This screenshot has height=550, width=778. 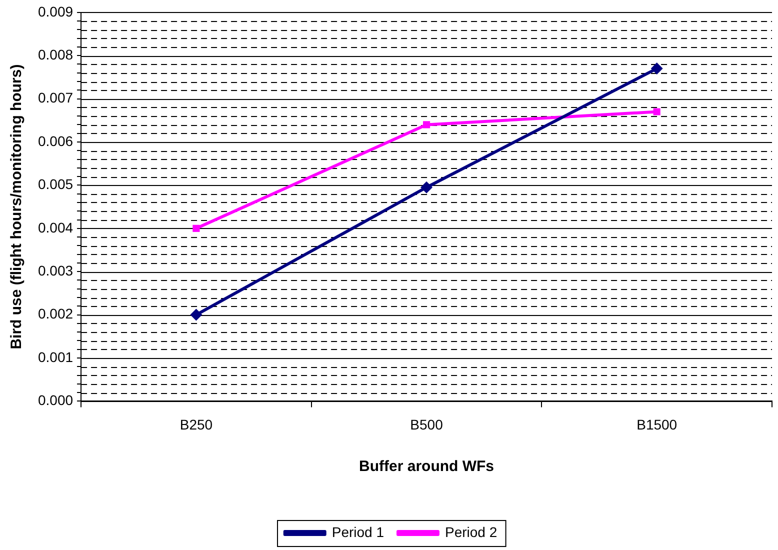 What do you see at coordinates (56, 227) in the screenshot?
I see `y-tick-label: 0.004` at bounding box center [56, 227].